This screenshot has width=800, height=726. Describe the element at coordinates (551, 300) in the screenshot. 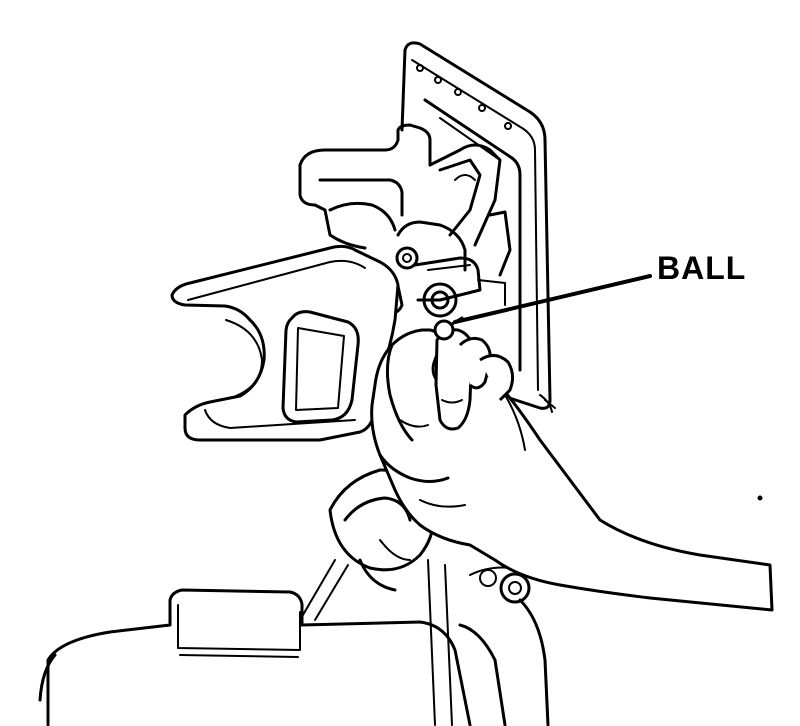

I see `ball-leader-line` at that location.